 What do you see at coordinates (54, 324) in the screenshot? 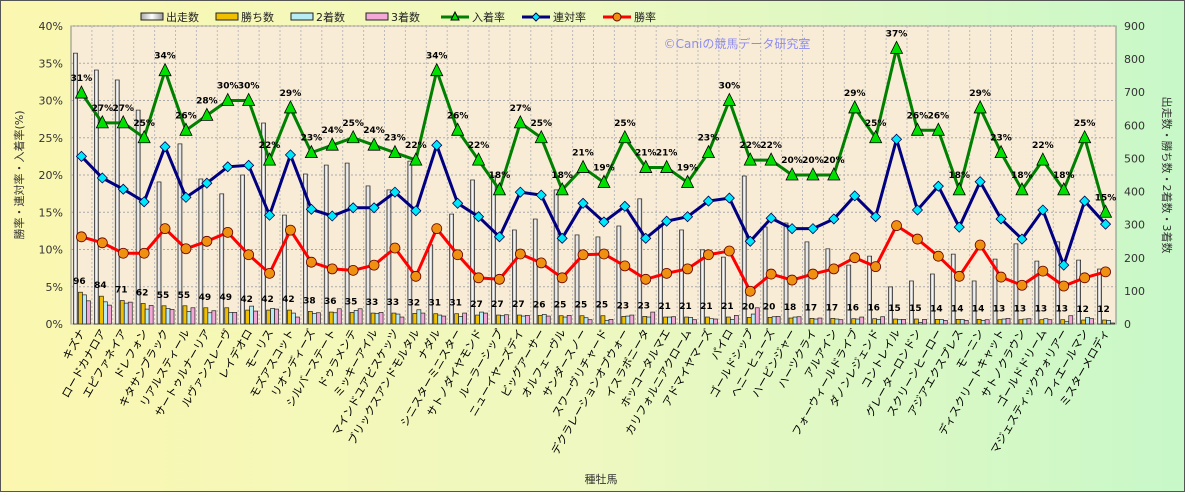
I see `left-tick-label: 0%` at bounding box center [54, 324].